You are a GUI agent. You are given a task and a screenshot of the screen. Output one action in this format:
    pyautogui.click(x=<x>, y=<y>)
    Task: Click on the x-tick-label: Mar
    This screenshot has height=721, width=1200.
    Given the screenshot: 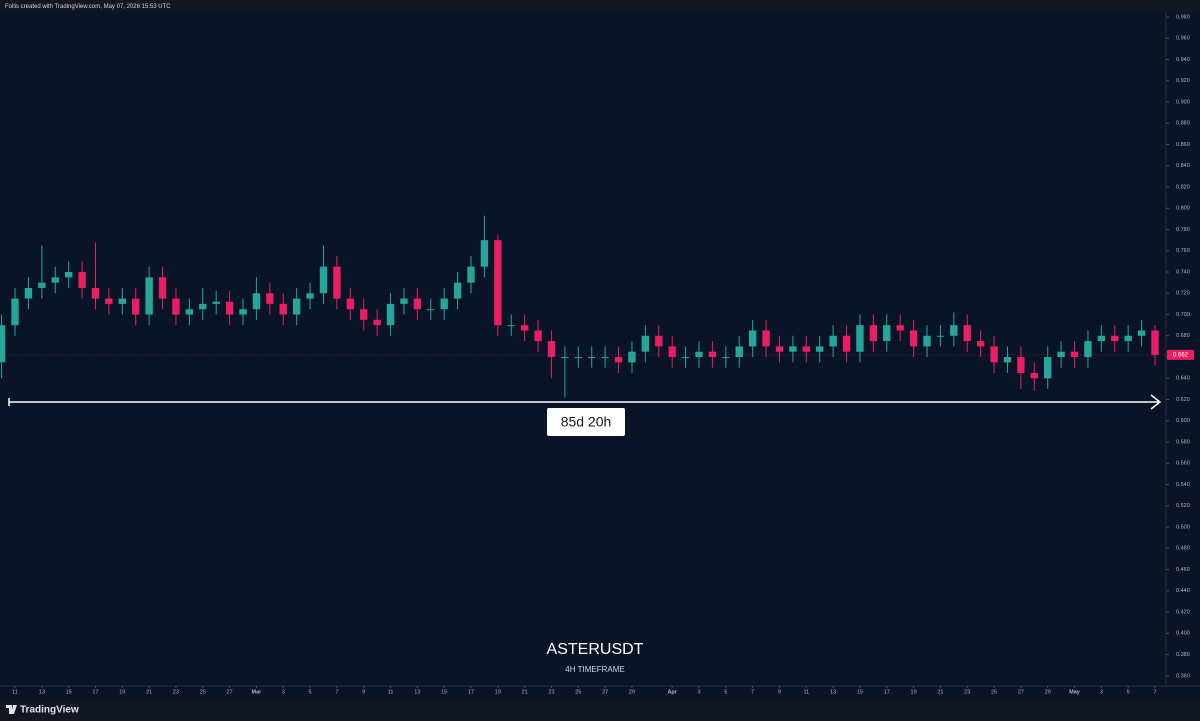 What is the action you would take?
    pyautogui.click(x=257, y=692)
    